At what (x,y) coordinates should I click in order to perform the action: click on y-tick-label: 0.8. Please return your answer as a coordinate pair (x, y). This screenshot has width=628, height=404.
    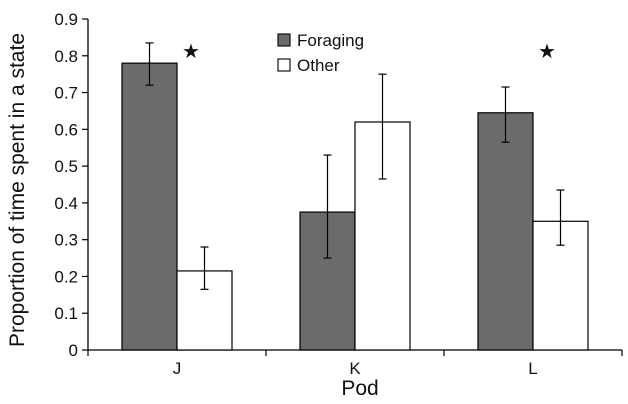
    Looking at the image, I should click on (66, 56).